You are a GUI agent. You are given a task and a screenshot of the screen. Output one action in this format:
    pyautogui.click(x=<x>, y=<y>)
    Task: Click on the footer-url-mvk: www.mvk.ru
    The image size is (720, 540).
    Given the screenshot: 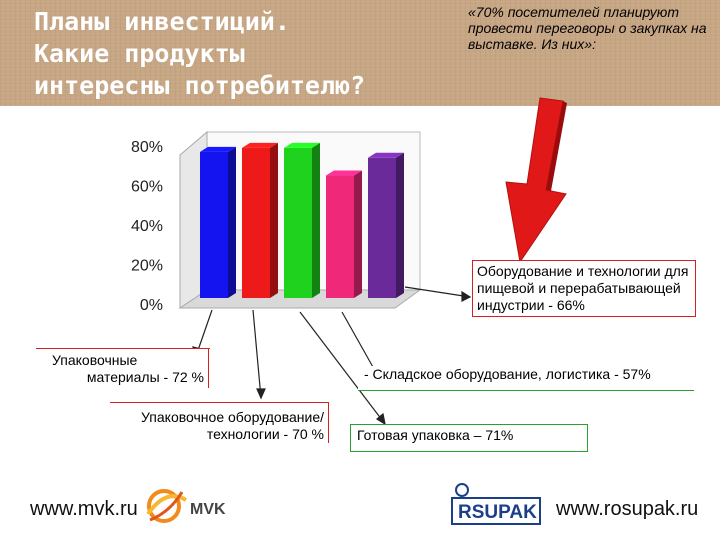 What is the action you would take?
    pyautogui.click(x=84, y=509)
    